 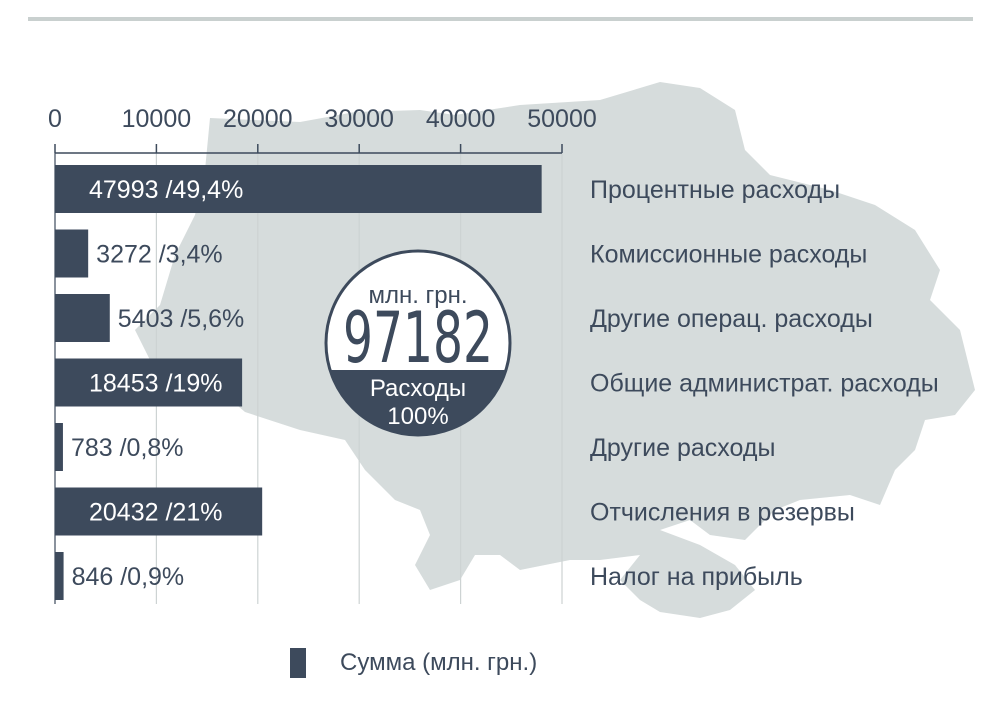 What do you see at coordinates (731, 319) in the screenshot?
I see `category-label: Другие операц. расходы` at bounding box center [731, 319].